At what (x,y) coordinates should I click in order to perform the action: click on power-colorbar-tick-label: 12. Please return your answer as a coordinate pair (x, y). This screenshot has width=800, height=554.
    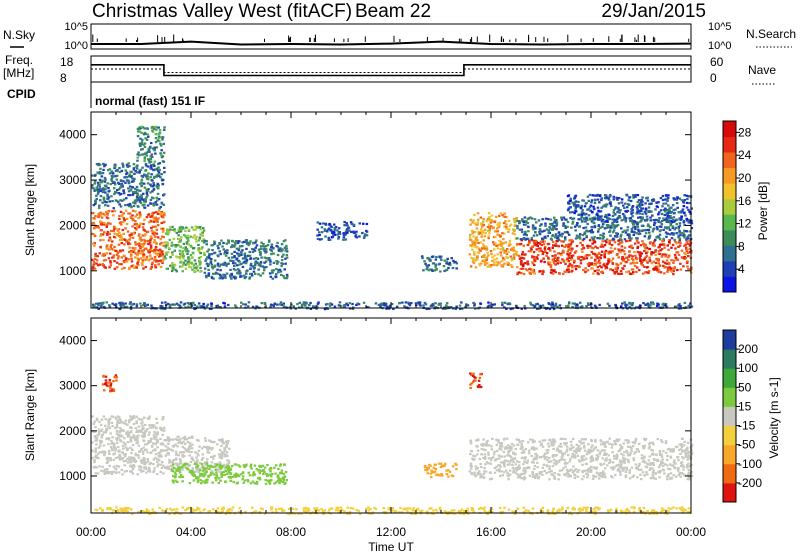
    Looking at the image, I should click on (745, 224).